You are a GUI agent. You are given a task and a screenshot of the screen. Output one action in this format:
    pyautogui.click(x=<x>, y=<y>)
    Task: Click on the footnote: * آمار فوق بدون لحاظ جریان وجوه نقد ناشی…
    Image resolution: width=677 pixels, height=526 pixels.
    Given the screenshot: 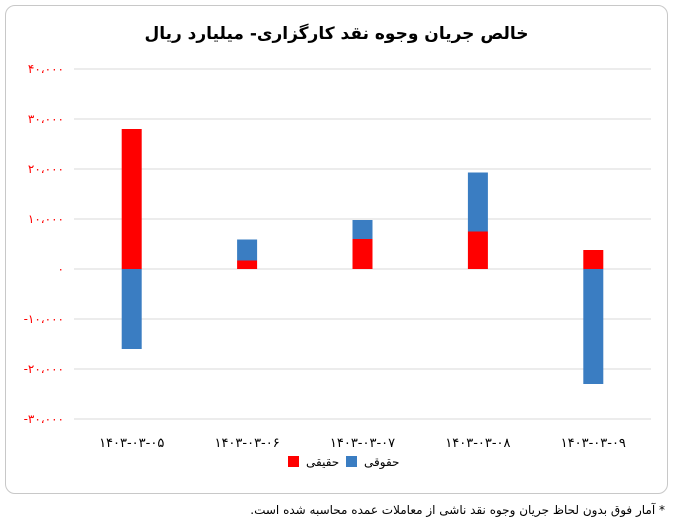 What is the action you would take?
    pyautogui.click(x=457, y=510)
    